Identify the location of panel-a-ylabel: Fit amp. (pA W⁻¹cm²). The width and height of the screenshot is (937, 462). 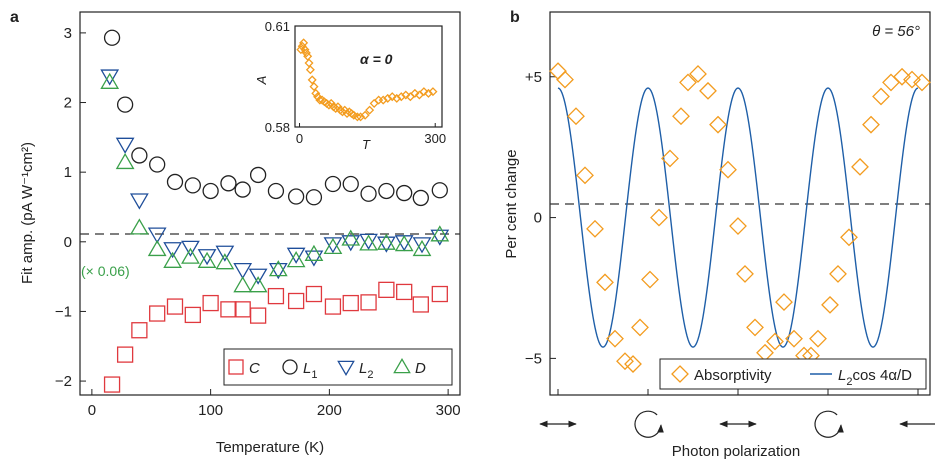
(27, 213).